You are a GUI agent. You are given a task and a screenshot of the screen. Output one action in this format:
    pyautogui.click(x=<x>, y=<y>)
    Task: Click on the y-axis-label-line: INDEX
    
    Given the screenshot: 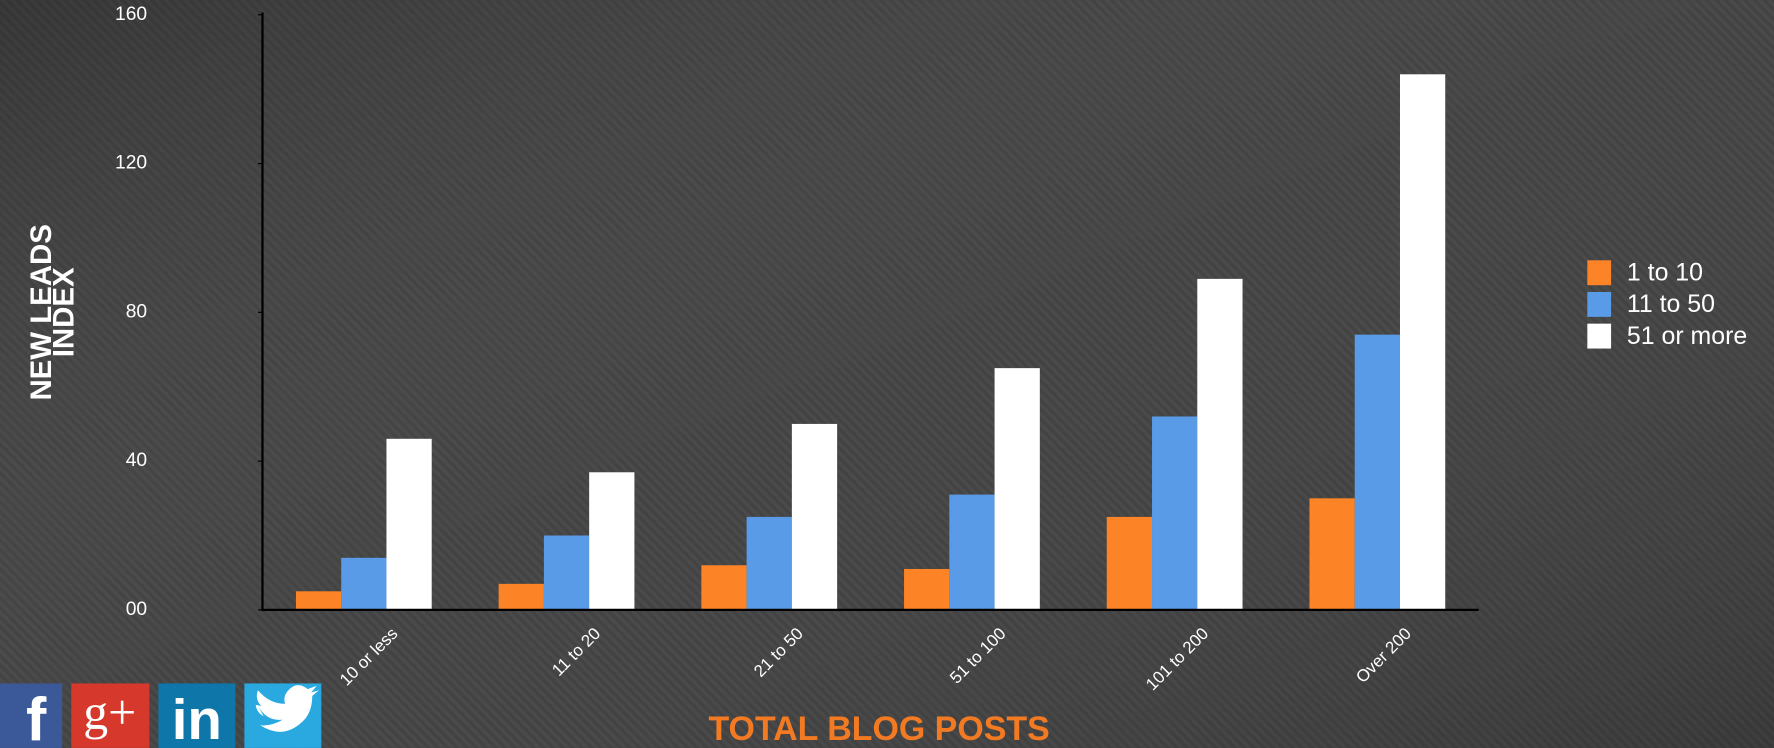 What is the action you would take?
    pyautogui.click(x=63, y=312)
    